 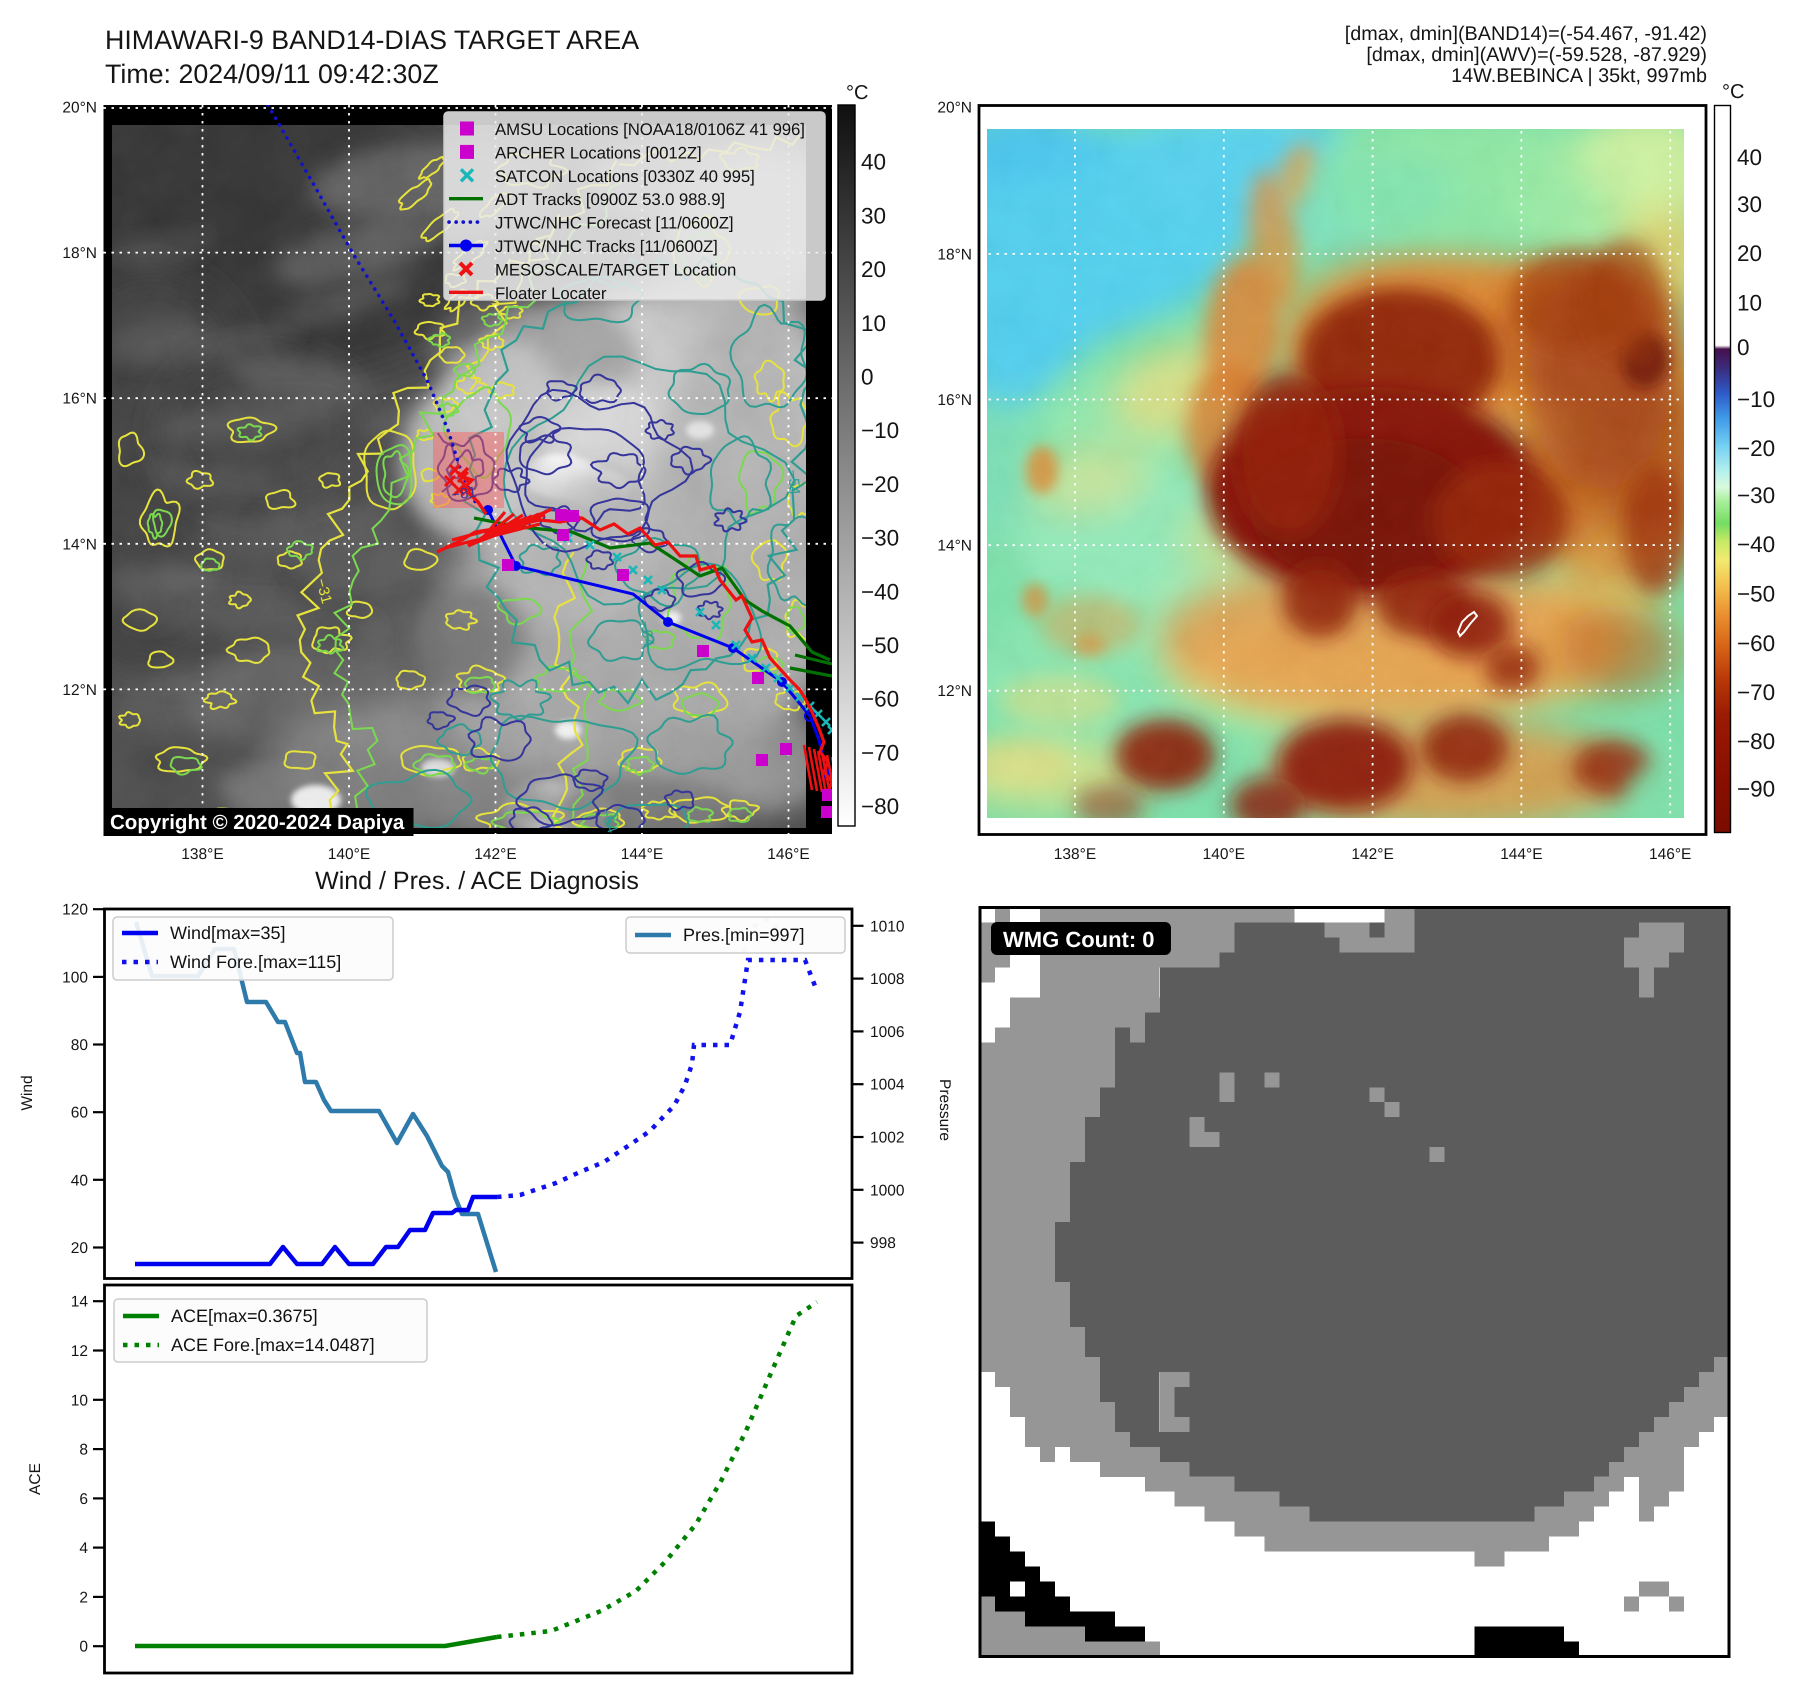 I want to click on svg-text: 80, so click(x=80, y=1045).